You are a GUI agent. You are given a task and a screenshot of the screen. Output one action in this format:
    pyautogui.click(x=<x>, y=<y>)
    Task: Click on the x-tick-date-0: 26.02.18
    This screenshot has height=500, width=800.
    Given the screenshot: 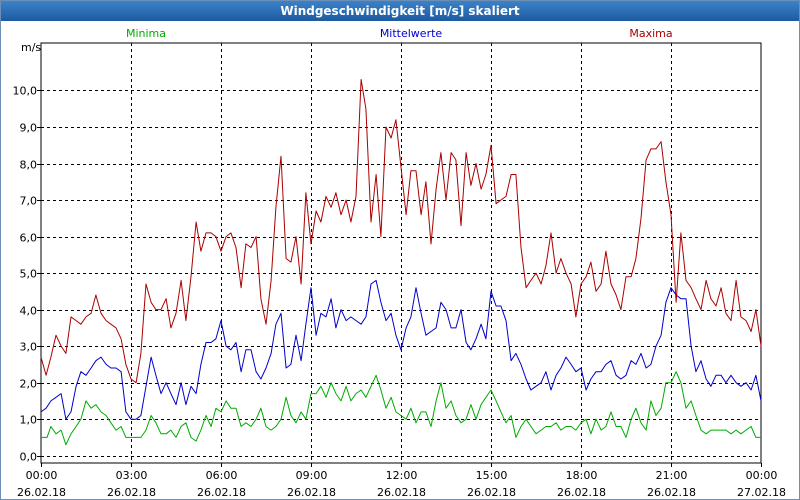 What is the action you would take?
    pyautogui.click(x=41, y=492)
    